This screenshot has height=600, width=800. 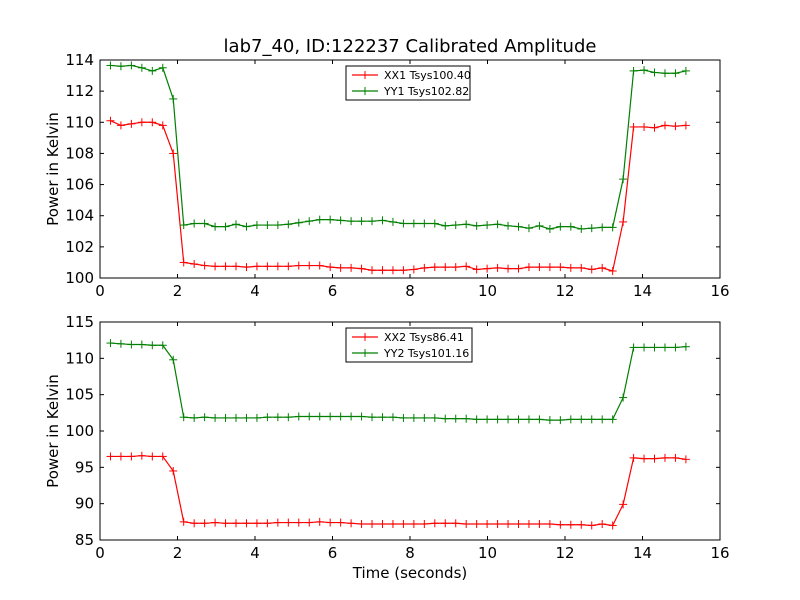 I want to click on x-tick-label: 0, so click(x=100, y=291).